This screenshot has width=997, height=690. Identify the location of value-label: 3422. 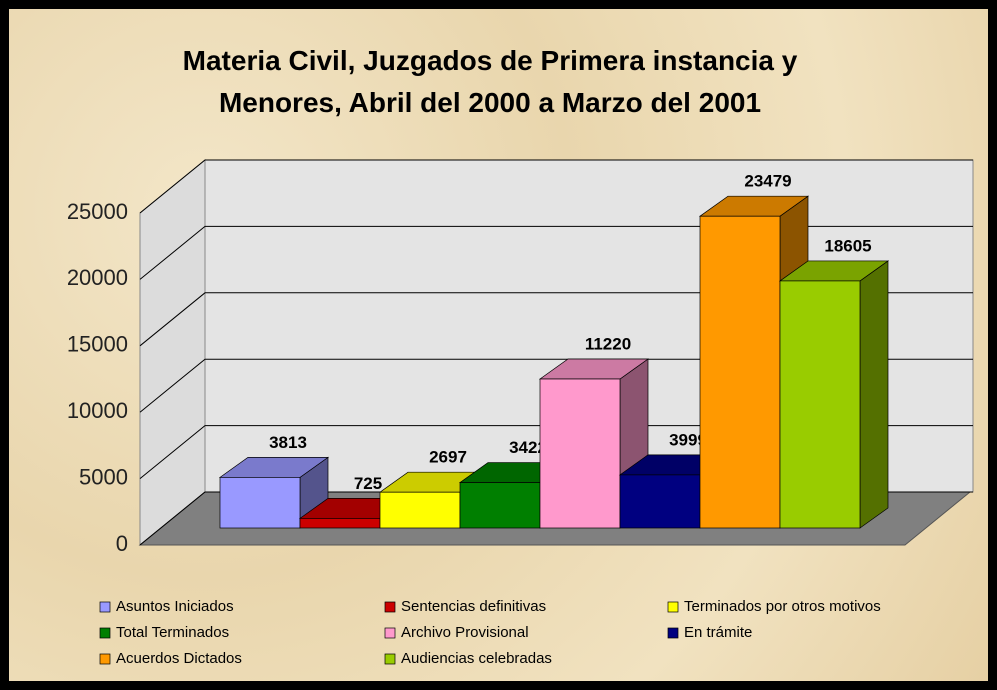
(528, 447).